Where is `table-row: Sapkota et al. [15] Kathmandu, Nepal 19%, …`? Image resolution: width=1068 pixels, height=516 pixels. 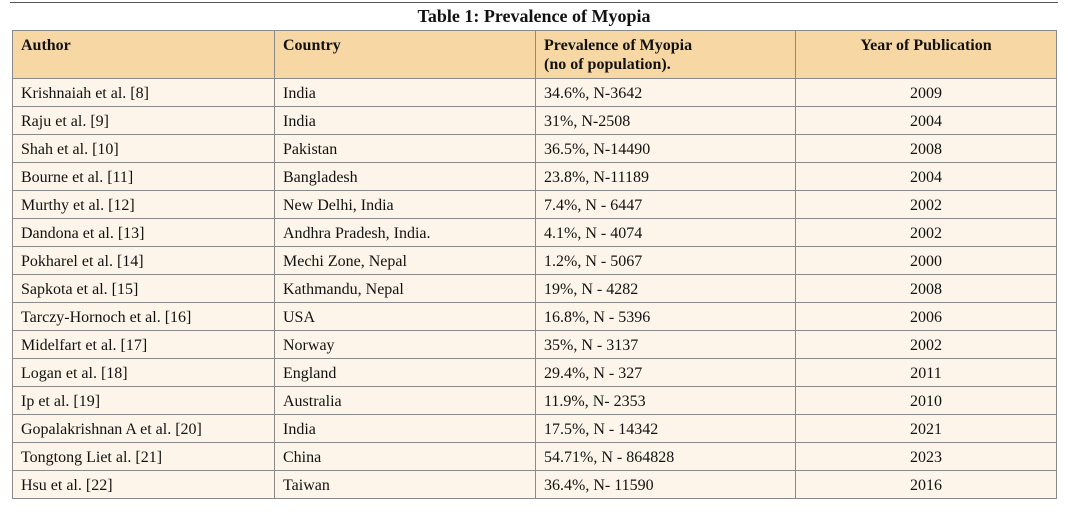 table-row: Sapkota et al. [15] Kathmandu, Nepal 19%, … is located at coordinates (534, 288).